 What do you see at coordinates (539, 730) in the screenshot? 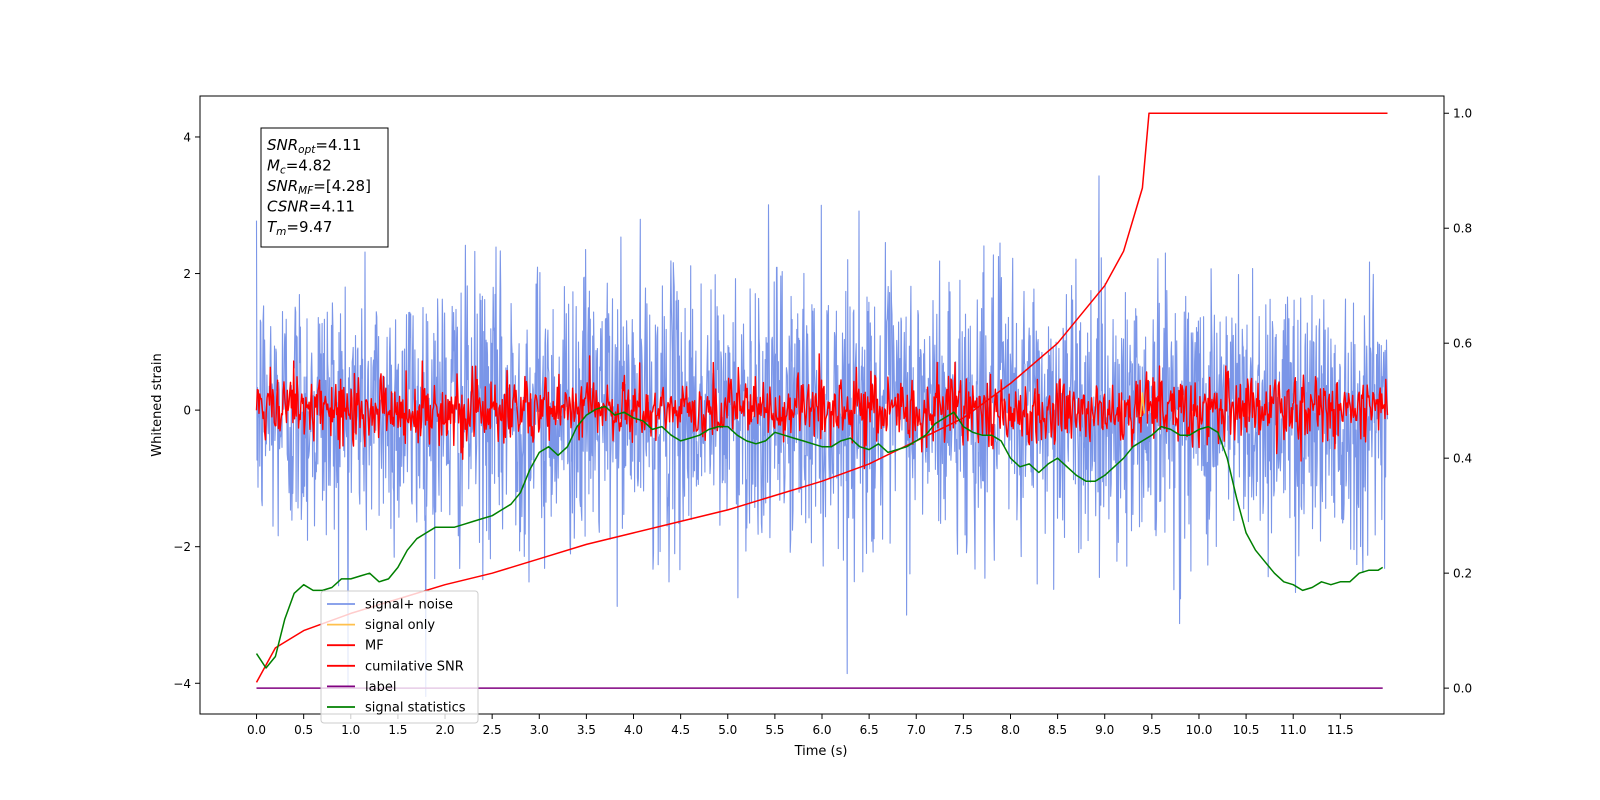
I see `x-tick-label: 3.0` at bounding box center [539, 730].